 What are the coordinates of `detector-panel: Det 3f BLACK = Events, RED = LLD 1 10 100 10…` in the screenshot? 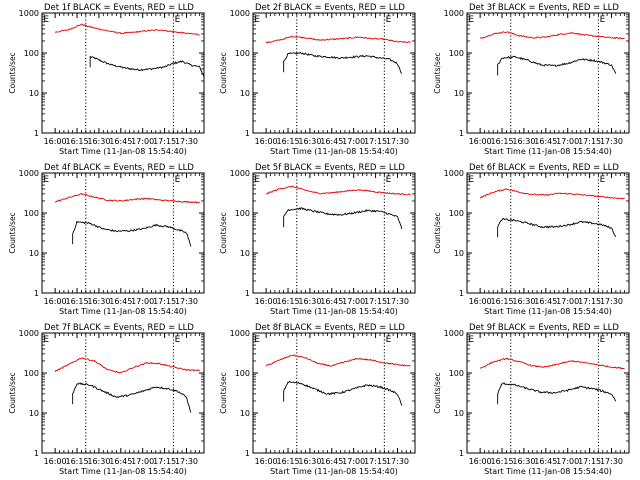 It's located at (531, 79).